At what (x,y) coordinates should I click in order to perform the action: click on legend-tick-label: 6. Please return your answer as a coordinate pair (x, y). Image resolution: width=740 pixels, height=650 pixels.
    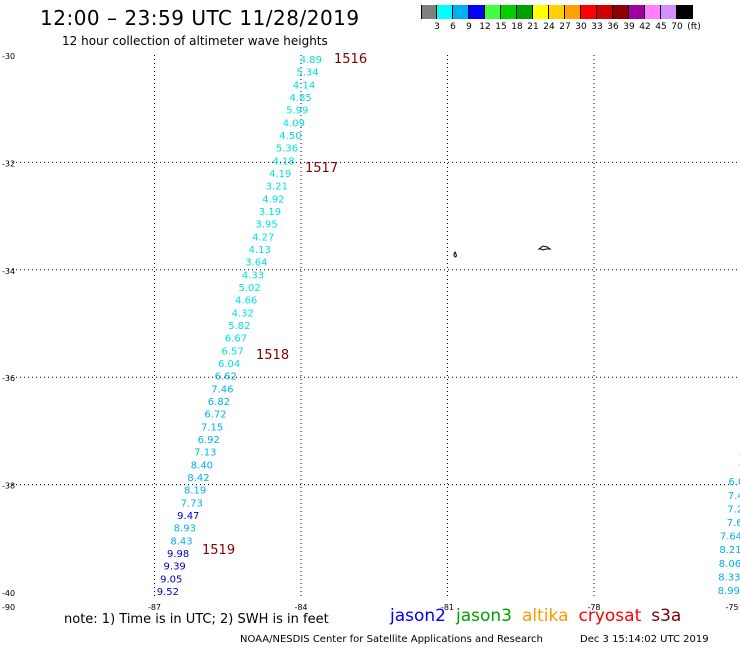
    Looking at the image, I should click on (453, 27).